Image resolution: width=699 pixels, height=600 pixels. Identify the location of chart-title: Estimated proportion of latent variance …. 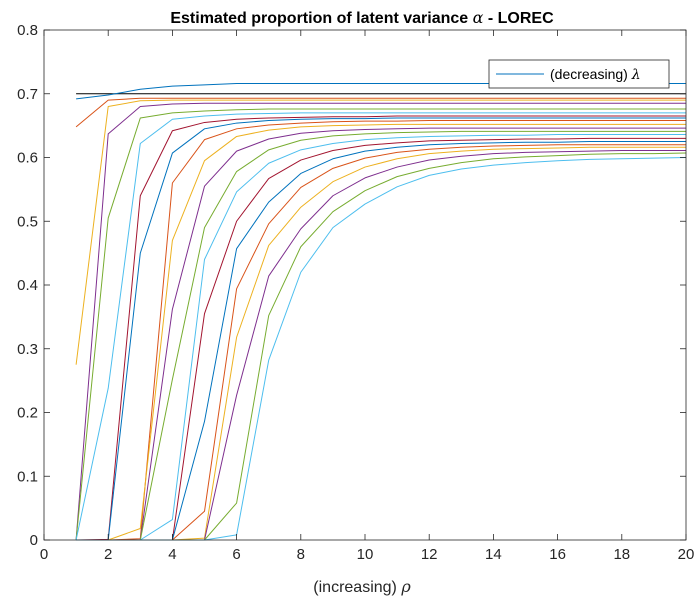
(362, 17).